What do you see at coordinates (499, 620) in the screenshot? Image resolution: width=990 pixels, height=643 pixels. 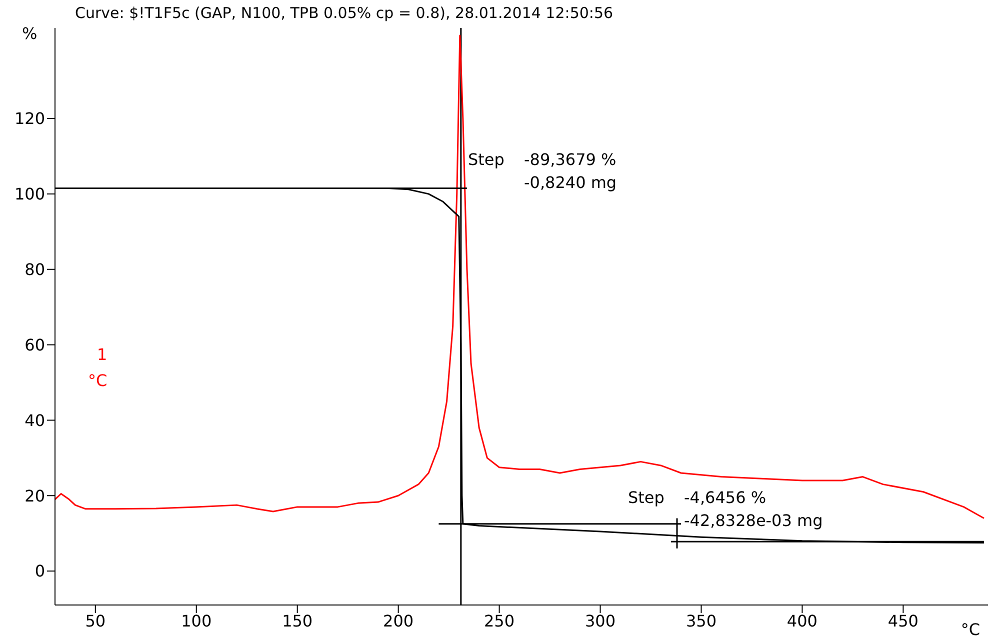 I see `x-tick-label: 250` at bounding box center [499, 620].